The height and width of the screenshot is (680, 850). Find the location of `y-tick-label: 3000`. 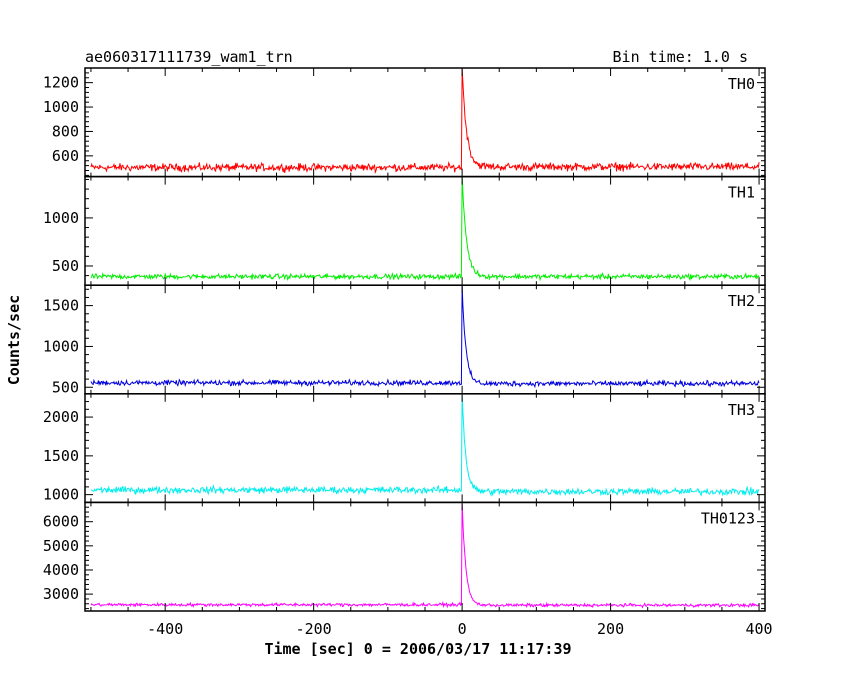

y-tick-label: 3000 is located at coordinates (61, 594).